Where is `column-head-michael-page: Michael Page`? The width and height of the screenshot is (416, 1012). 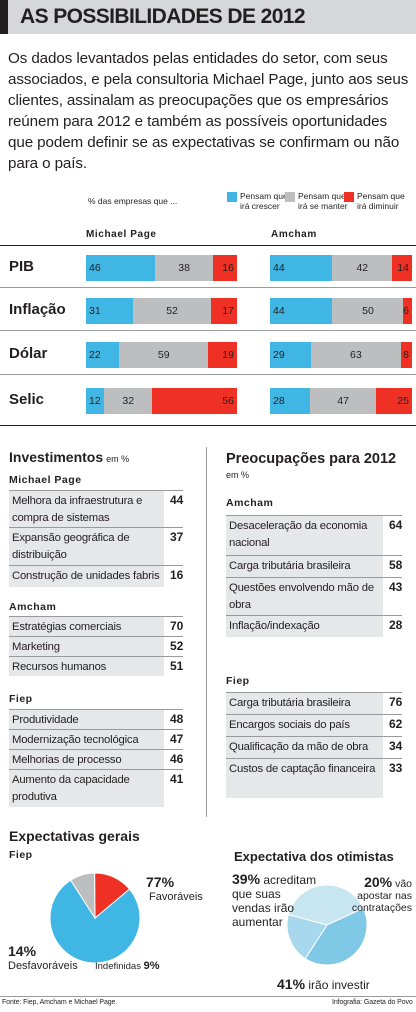
column-head-michael-page: Michael Page is located at coordinates (121, 234).